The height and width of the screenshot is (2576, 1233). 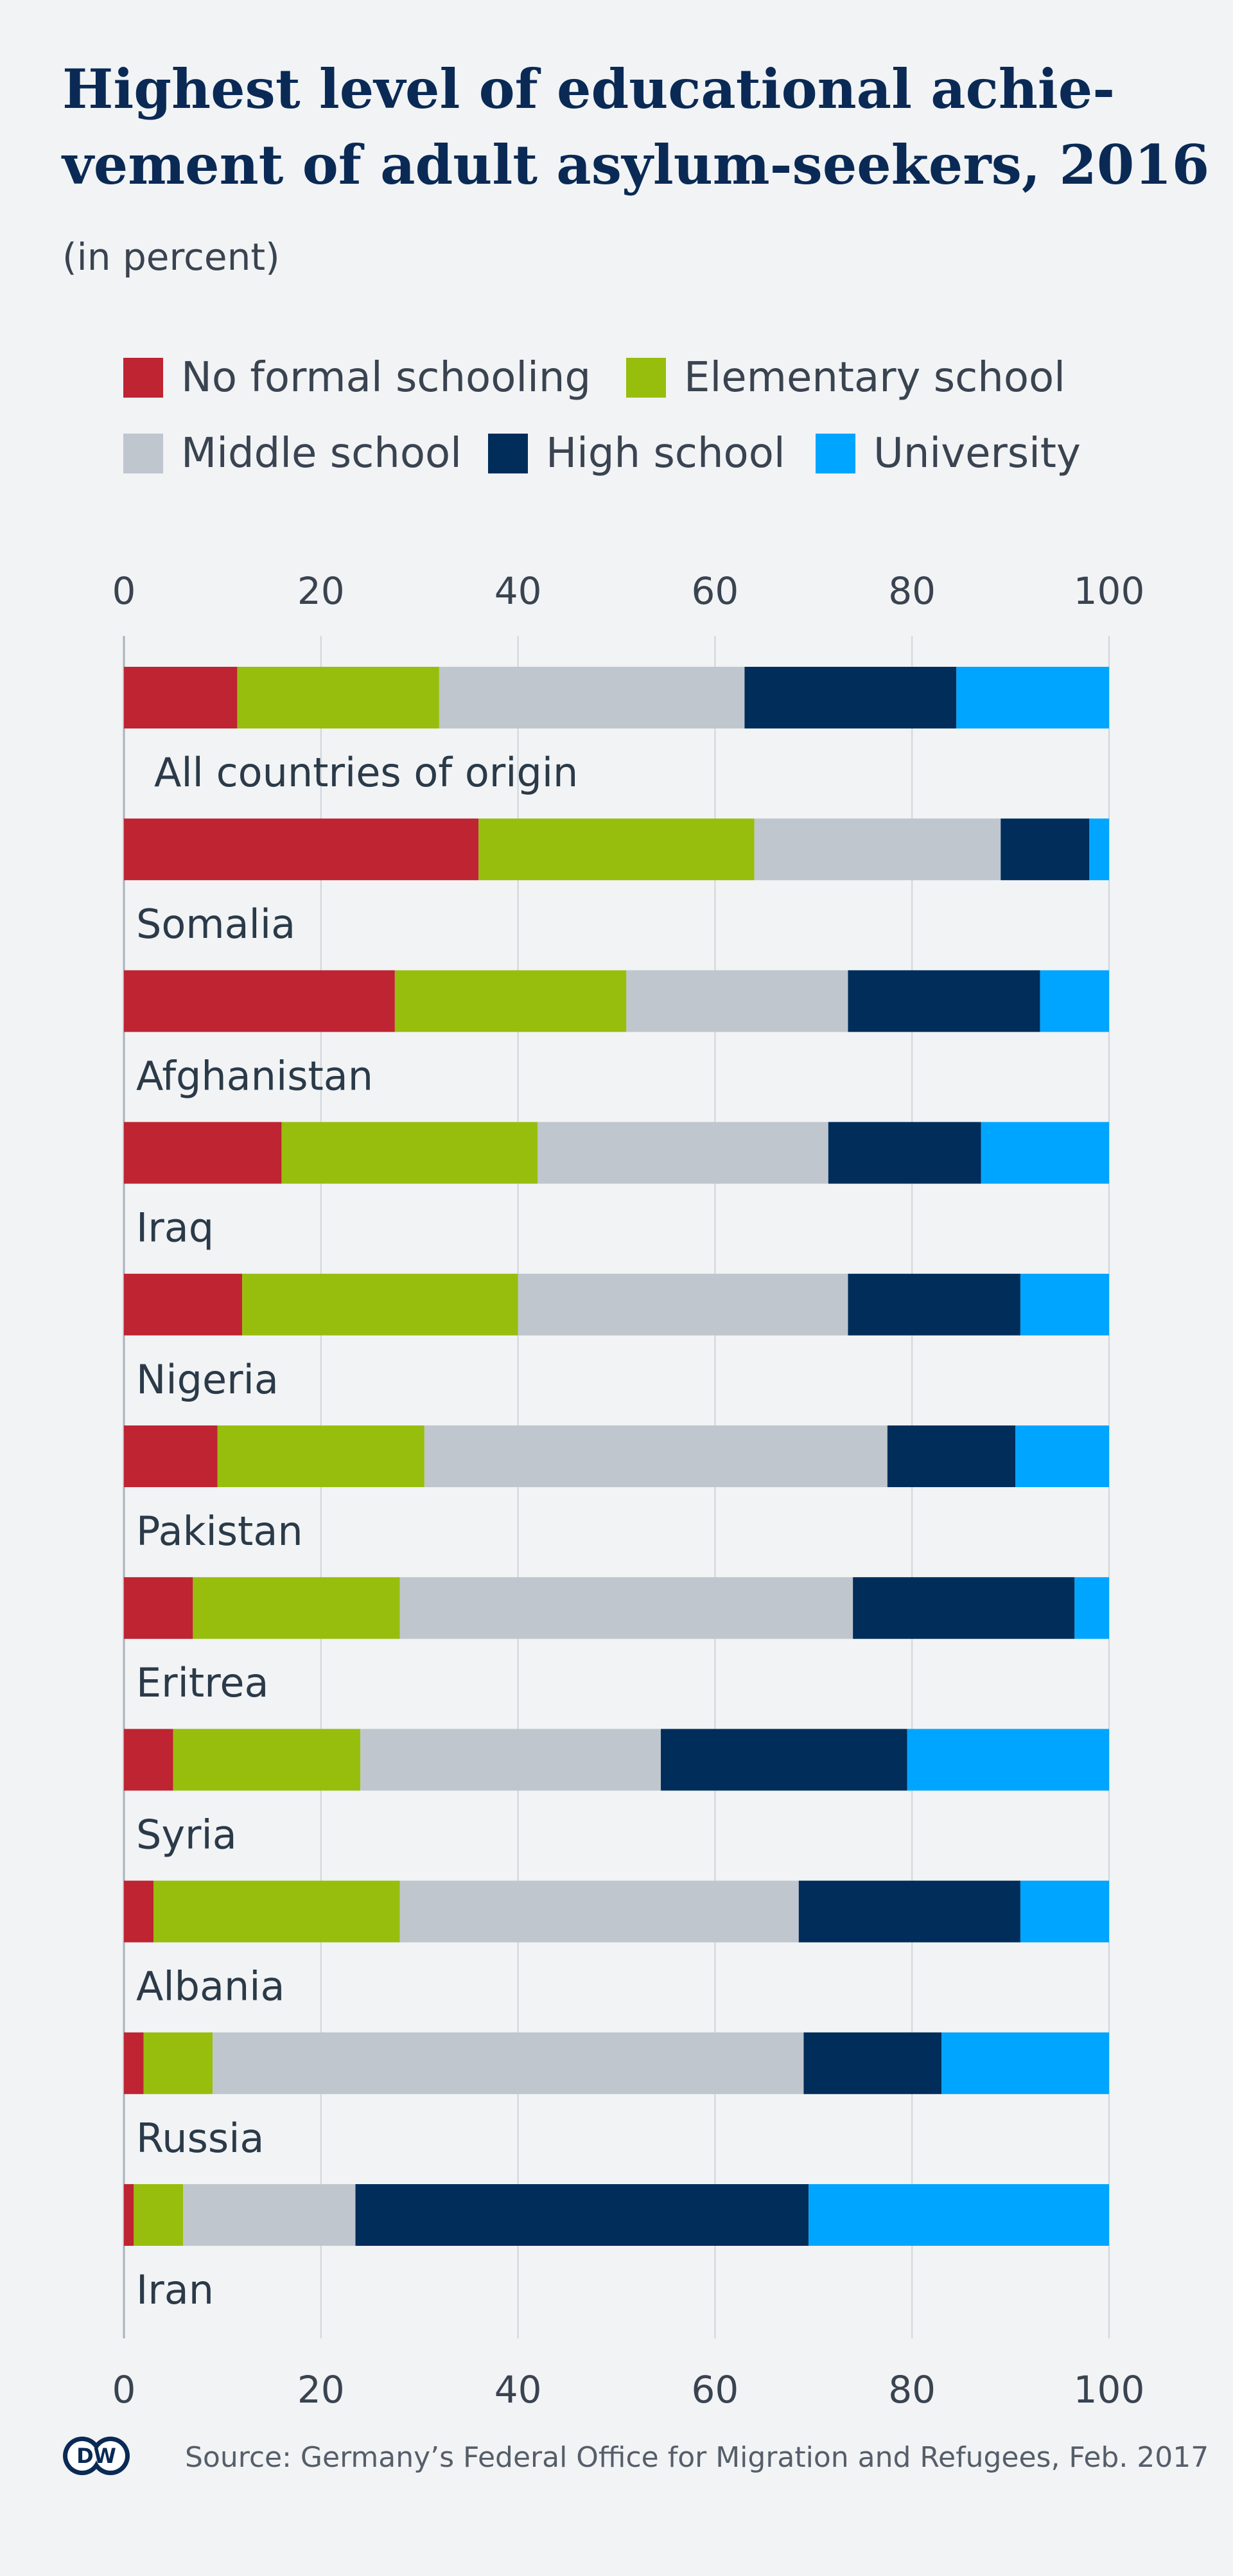 I want to click on dw-logo-icon: DW, so click(x=97, y=2456).